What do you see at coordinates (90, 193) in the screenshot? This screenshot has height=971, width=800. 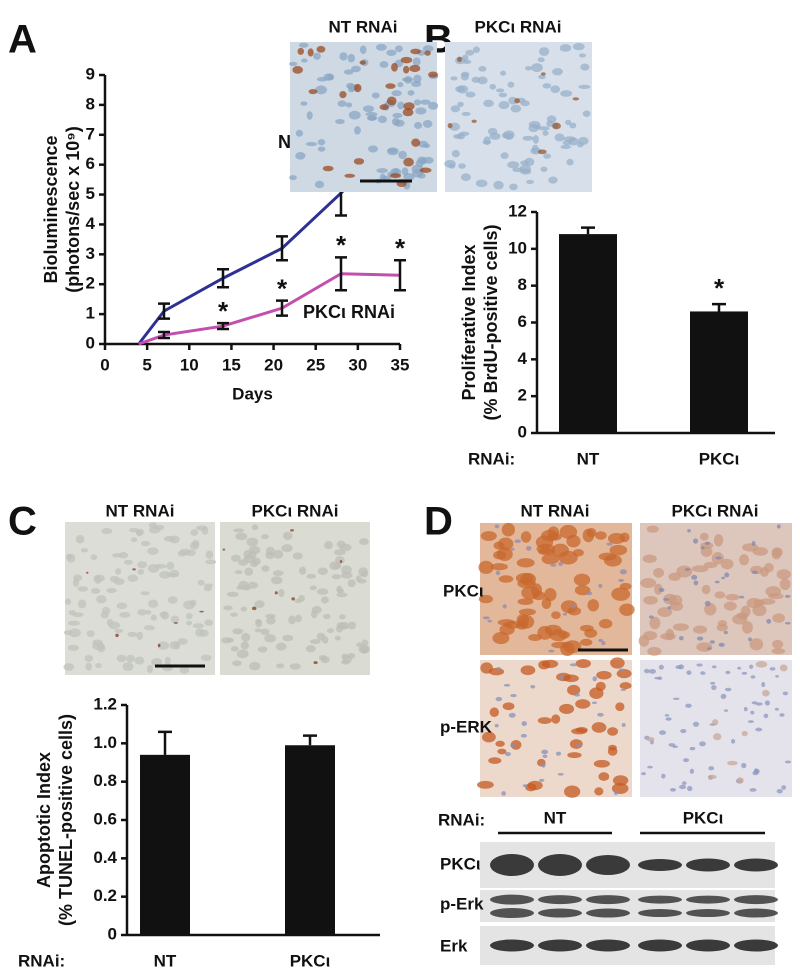 I see `y-tick-label: 5` at bounding box center [90, 193].